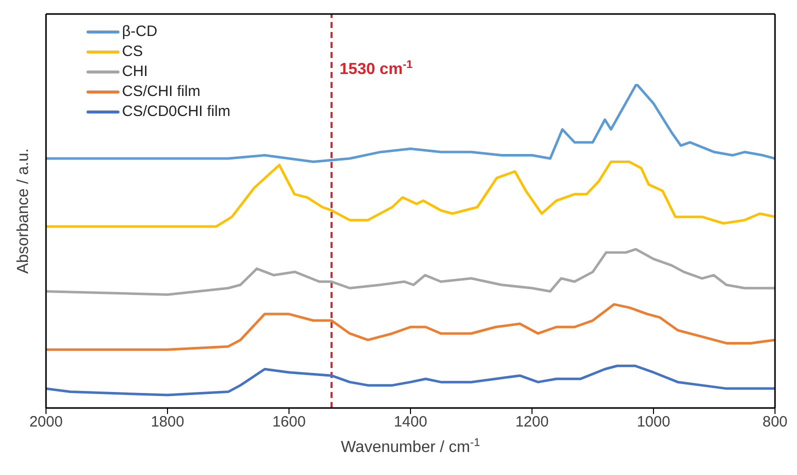 The width and height of the screenshot is (797, 475). I want to click on x-tick-label: 800, so click(775, 422).